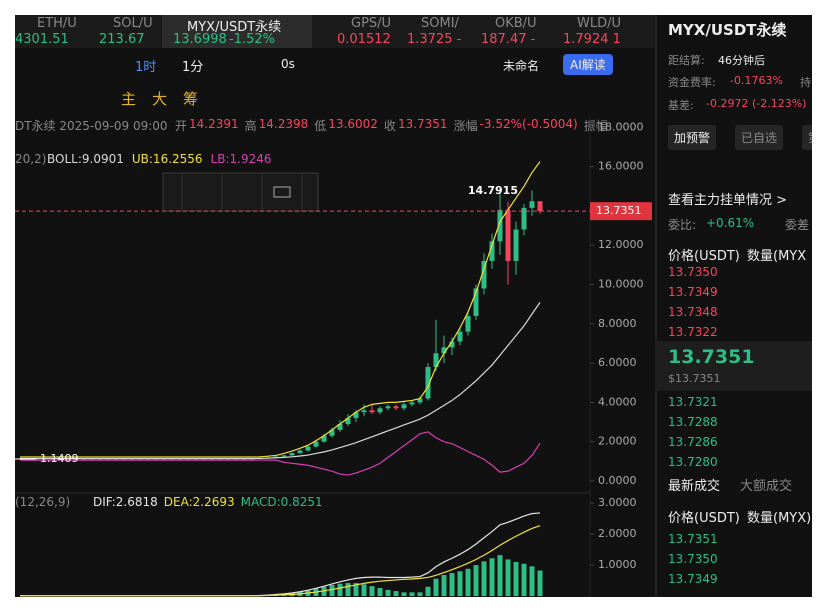  Describe the element at coordinates (31, 159) in the screenshot. I see `indicator-prefix: 20,2)` at that location.